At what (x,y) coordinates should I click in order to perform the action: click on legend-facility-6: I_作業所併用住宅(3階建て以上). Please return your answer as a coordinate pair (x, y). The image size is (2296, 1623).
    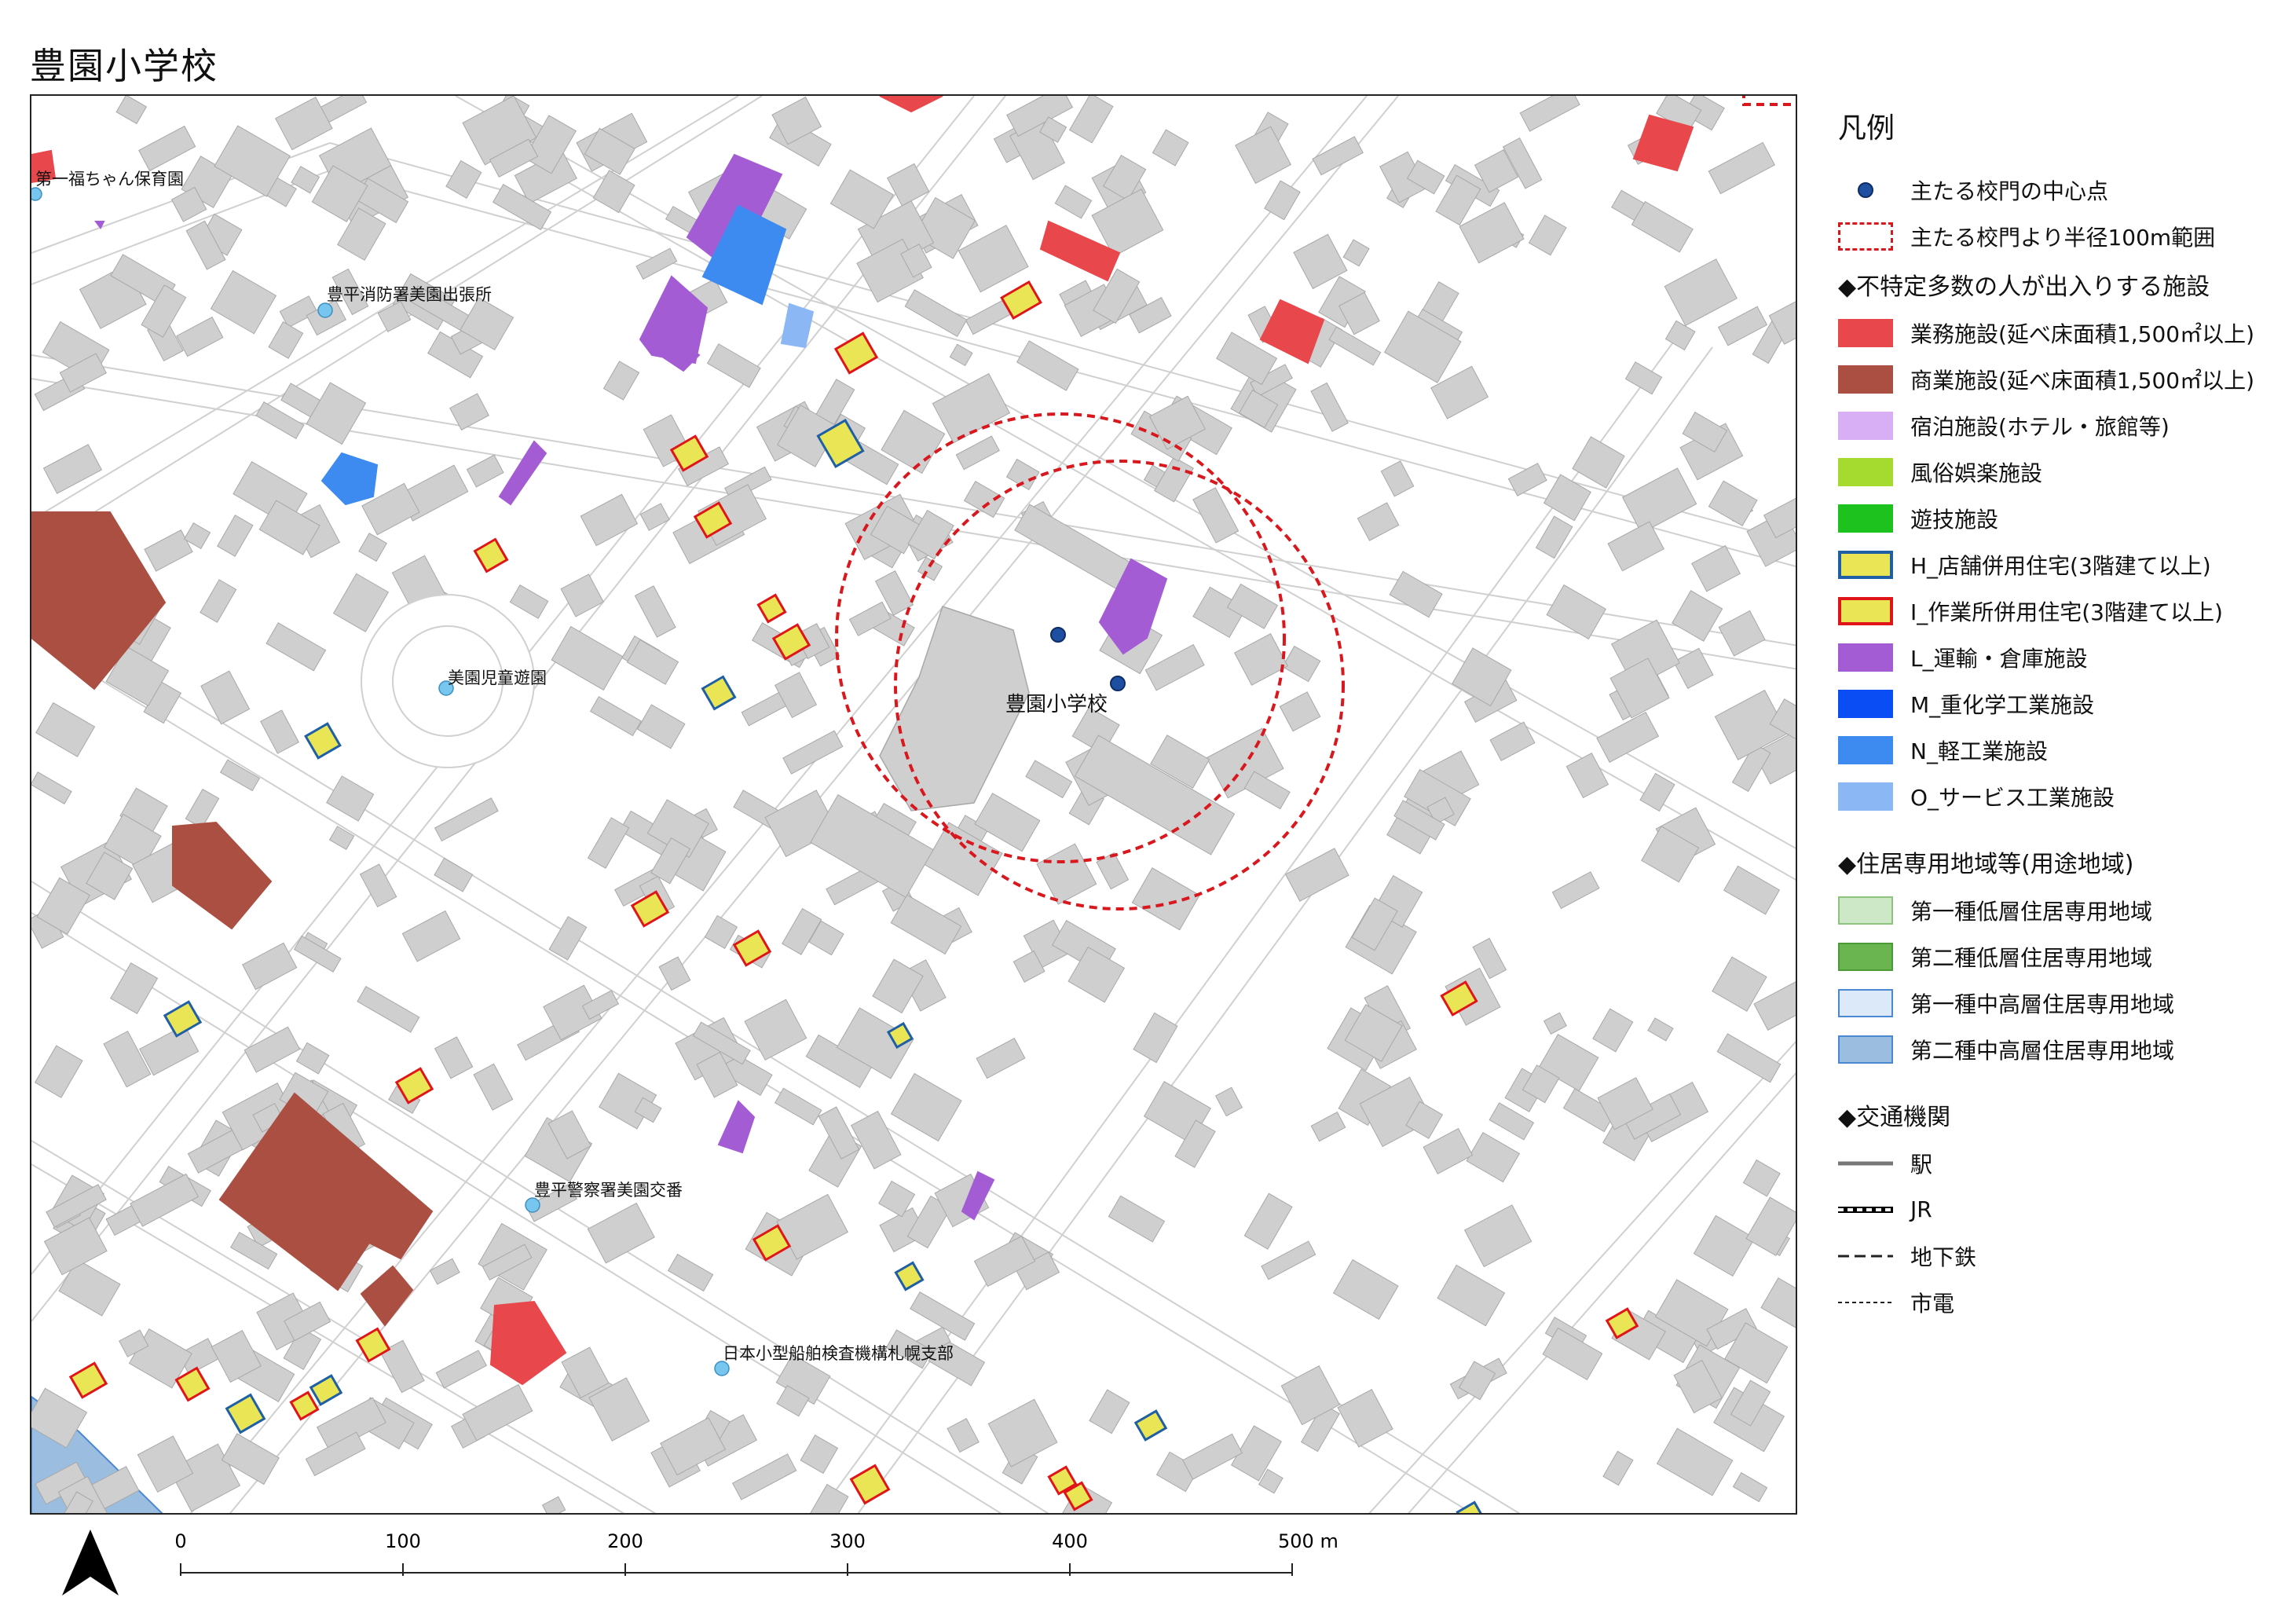
    Looking at the image, I should click on (2058, 611).